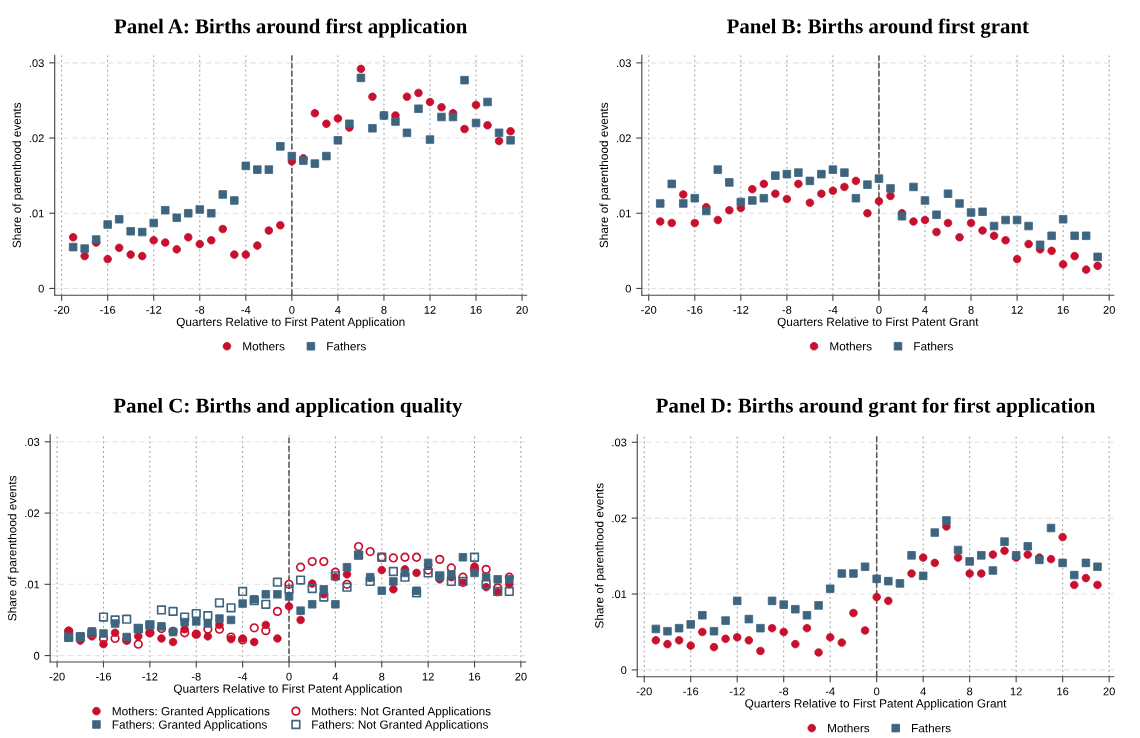 The height and width of the screenshot is (738, 1140). Describe the element at coordinates (191, 712) in the screenshot. I see `legend-label: Mothers: Granted Applications` at that location.